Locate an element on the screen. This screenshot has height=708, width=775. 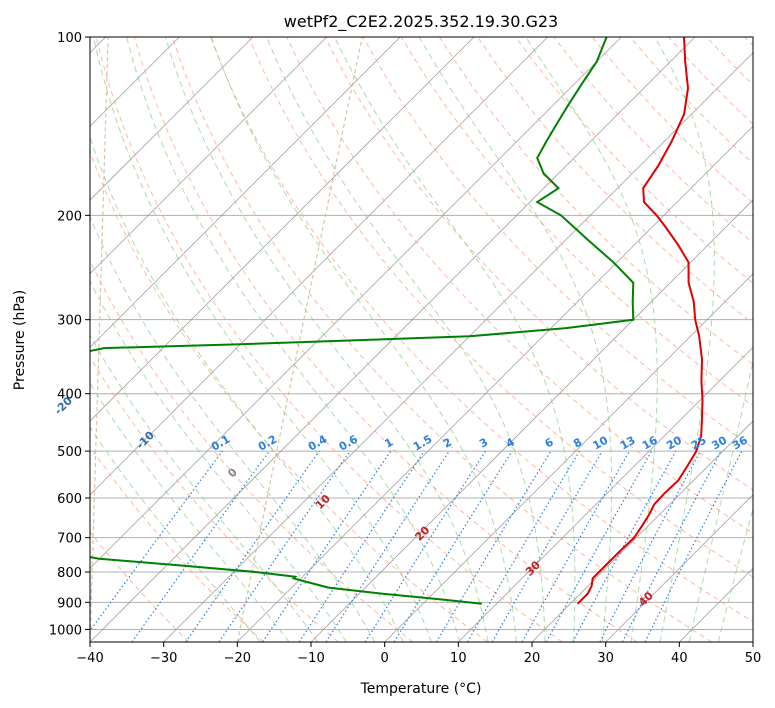
x-tick-label: 40 is located at coordinates (679, 658).